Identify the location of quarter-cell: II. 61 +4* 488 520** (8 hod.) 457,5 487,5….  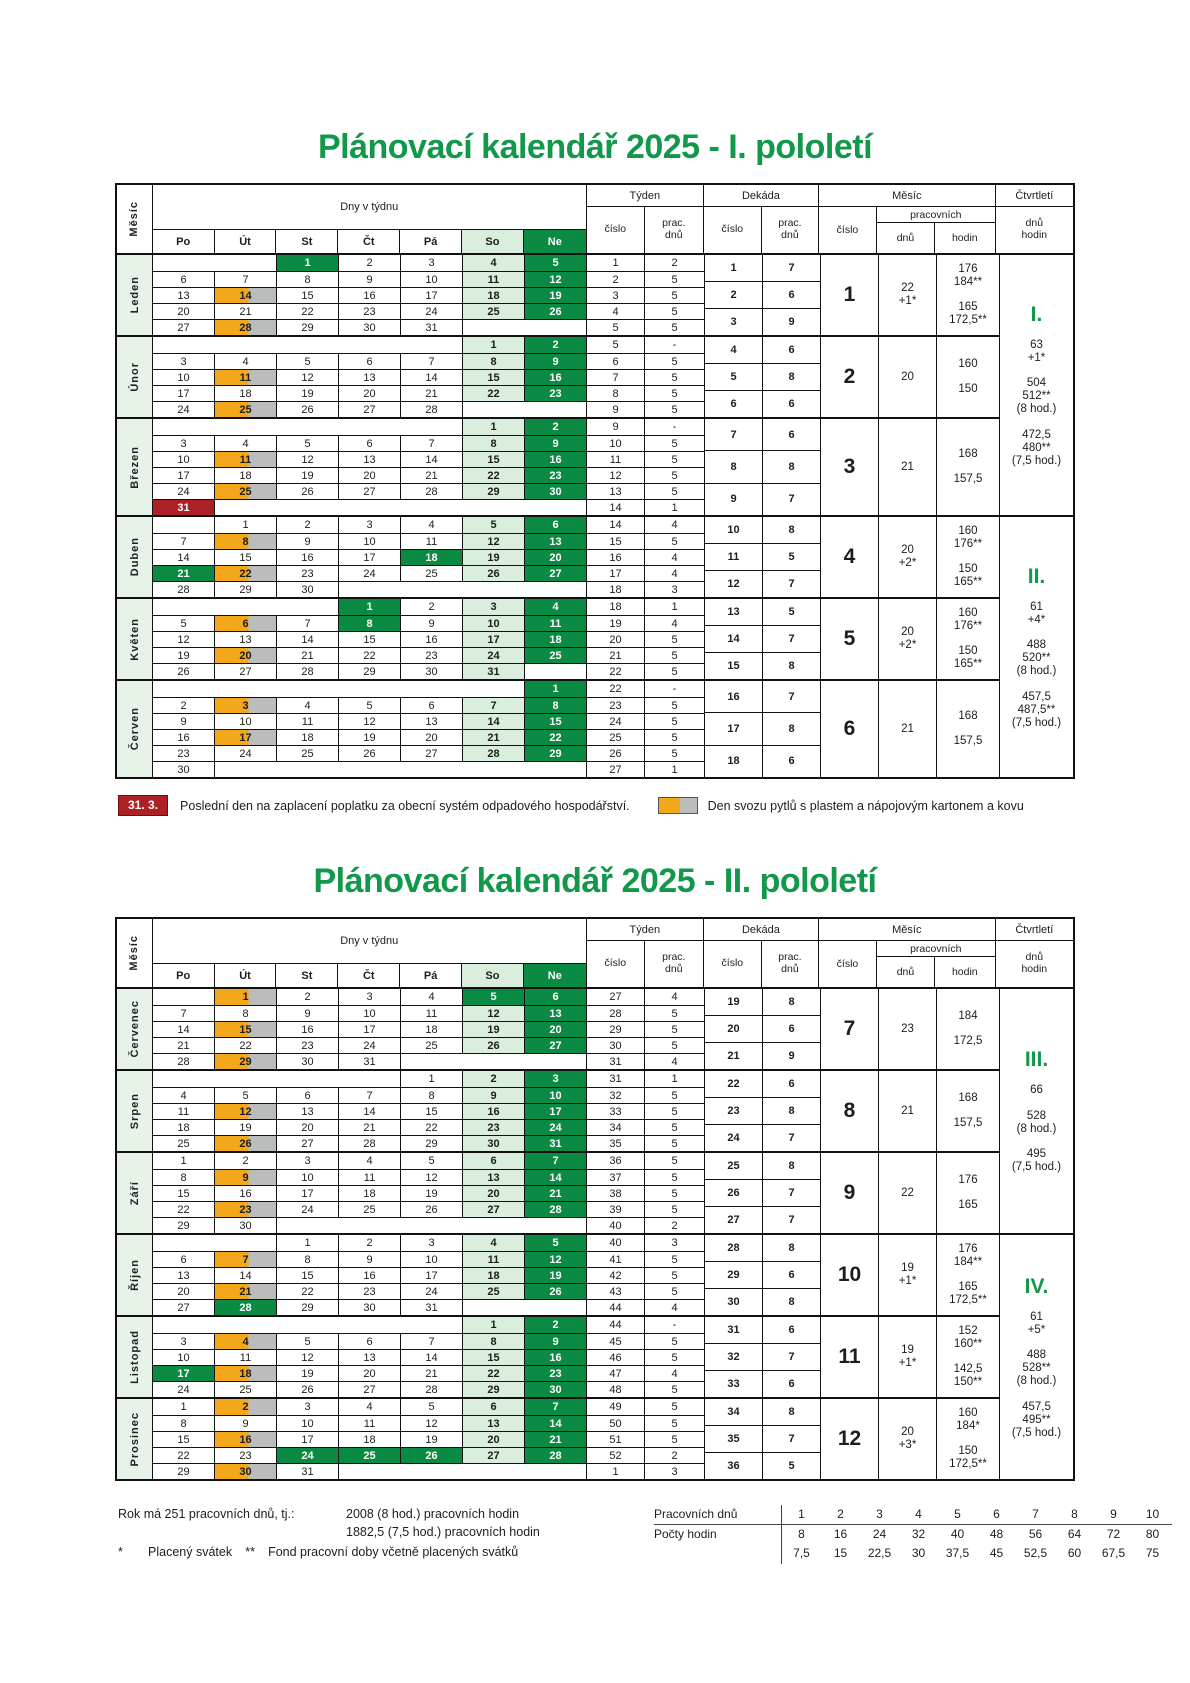
(1036, 646).